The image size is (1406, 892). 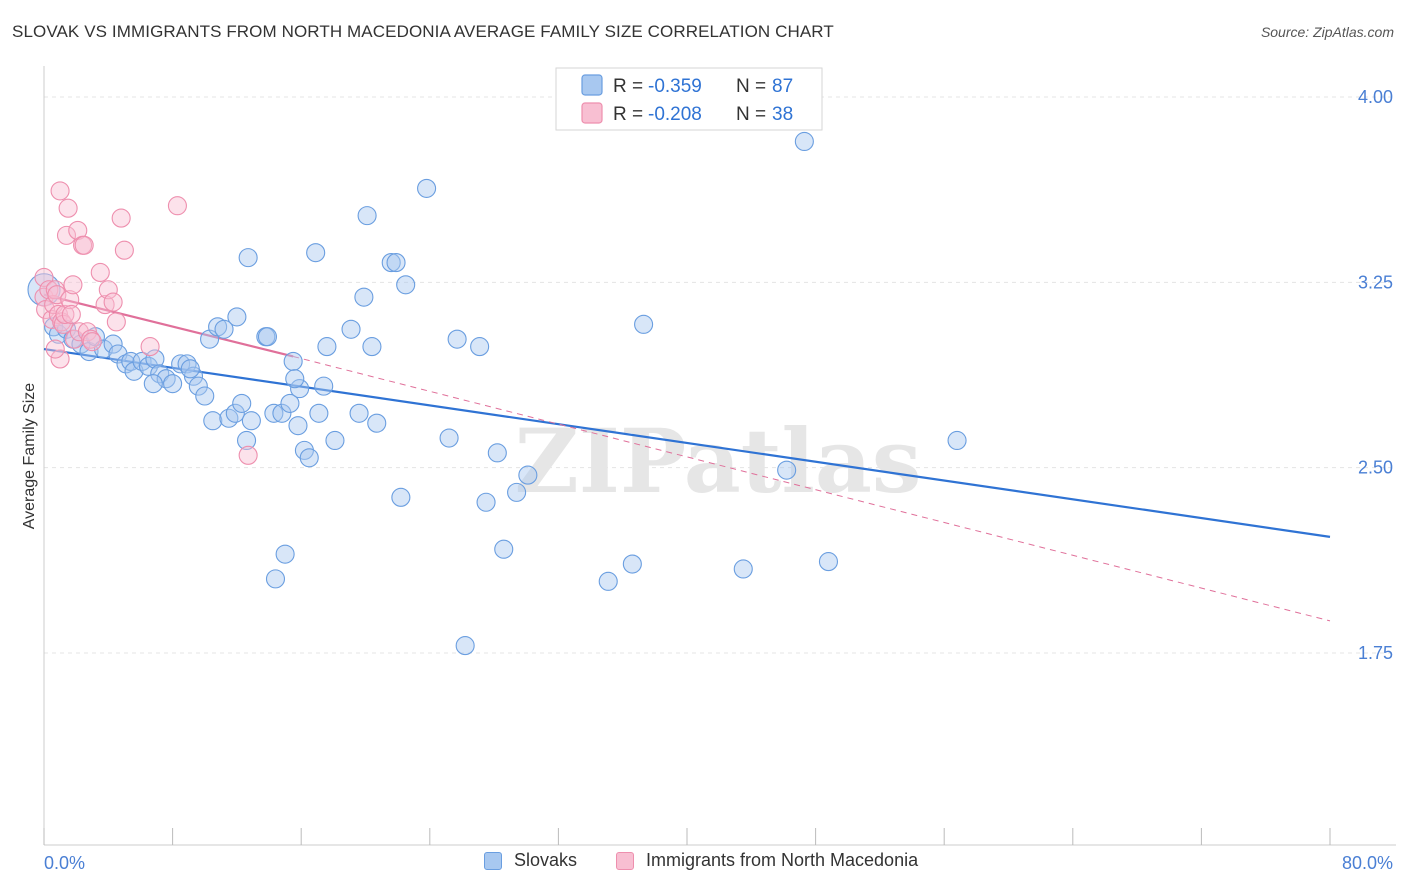 I want to click on legend-top: R = -0.359 N = 87 R = -0.208 N = 38, so click(x=689, y=99).